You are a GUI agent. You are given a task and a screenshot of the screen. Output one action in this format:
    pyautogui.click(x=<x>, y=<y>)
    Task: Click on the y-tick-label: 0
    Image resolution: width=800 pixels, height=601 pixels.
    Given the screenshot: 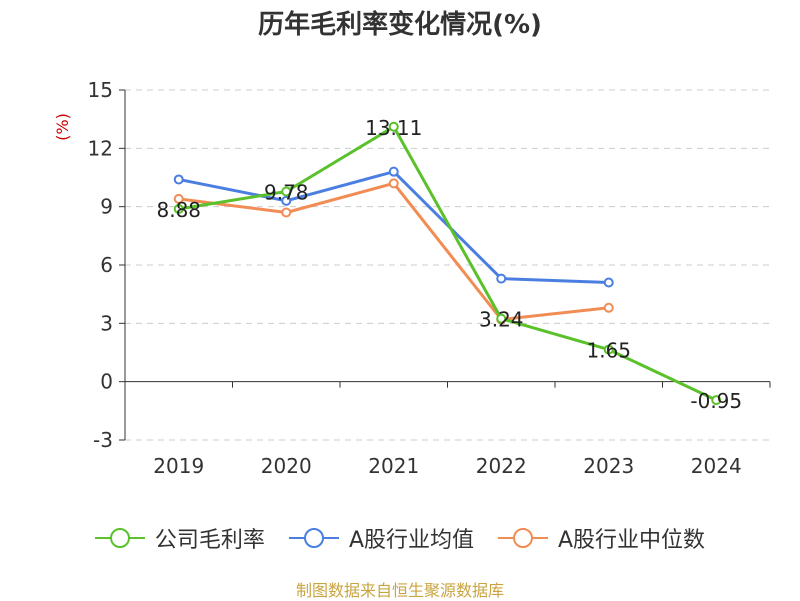 What is the action you would take?
    pyautogui.click(x=106, y=382)
    